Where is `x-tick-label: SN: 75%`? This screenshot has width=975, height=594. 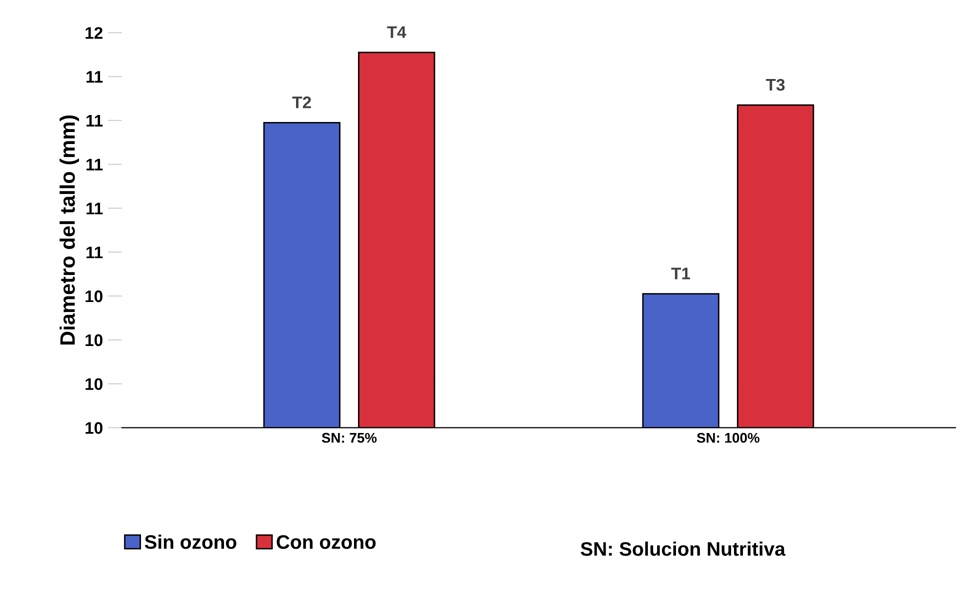 x-tick-label: SN: 75% is located at coordinates (349, 437).